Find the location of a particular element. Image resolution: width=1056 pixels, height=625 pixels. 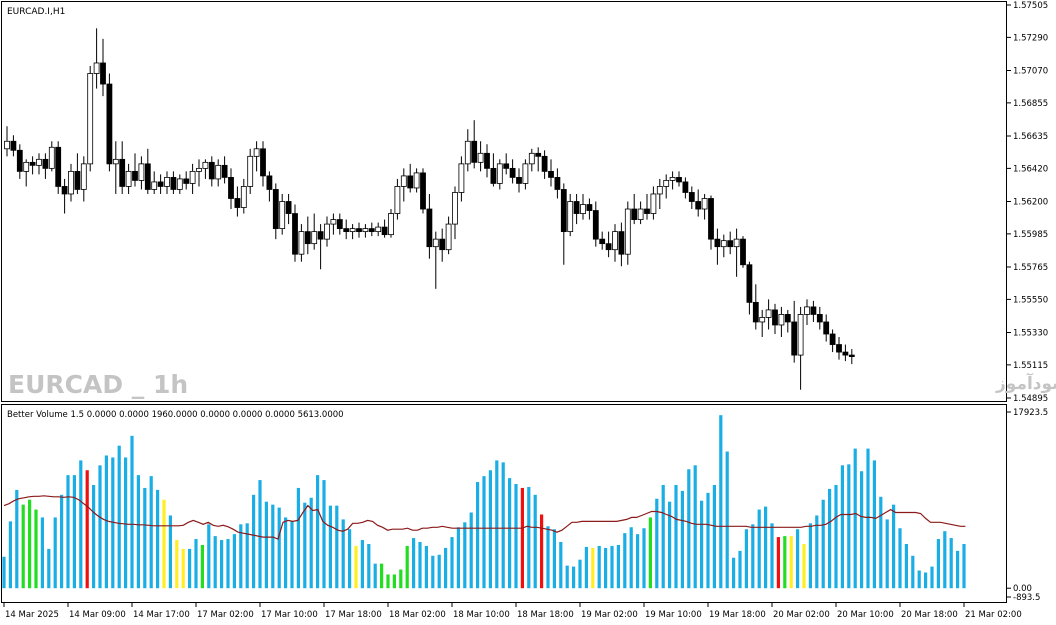

time-tick-label: 19 Mar 10:00 is located at coordinates (673, 615).